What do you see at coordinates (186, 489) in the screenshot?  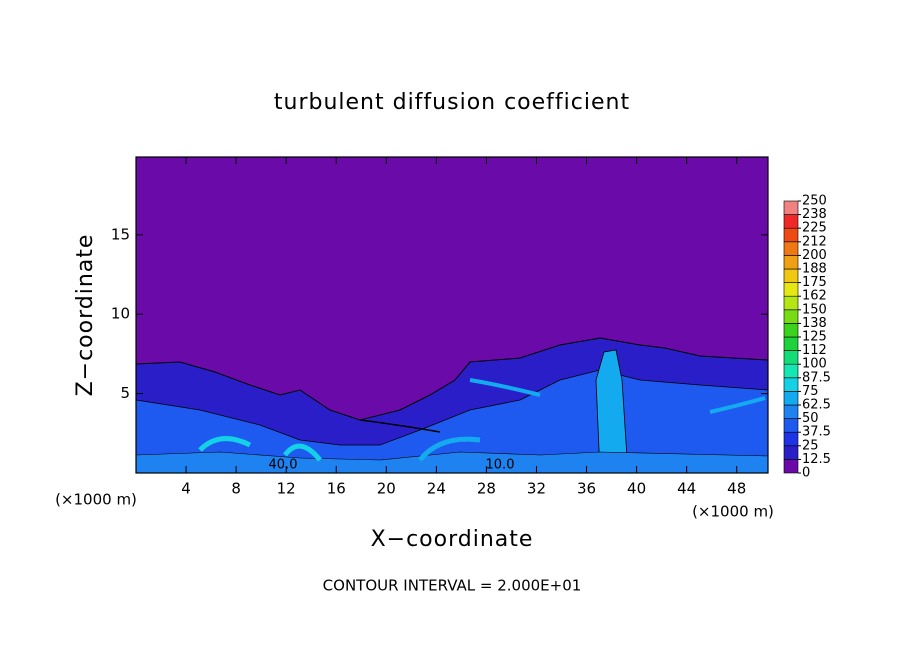 I see `x-tick-label: 4` at bounding box center [186, 489].